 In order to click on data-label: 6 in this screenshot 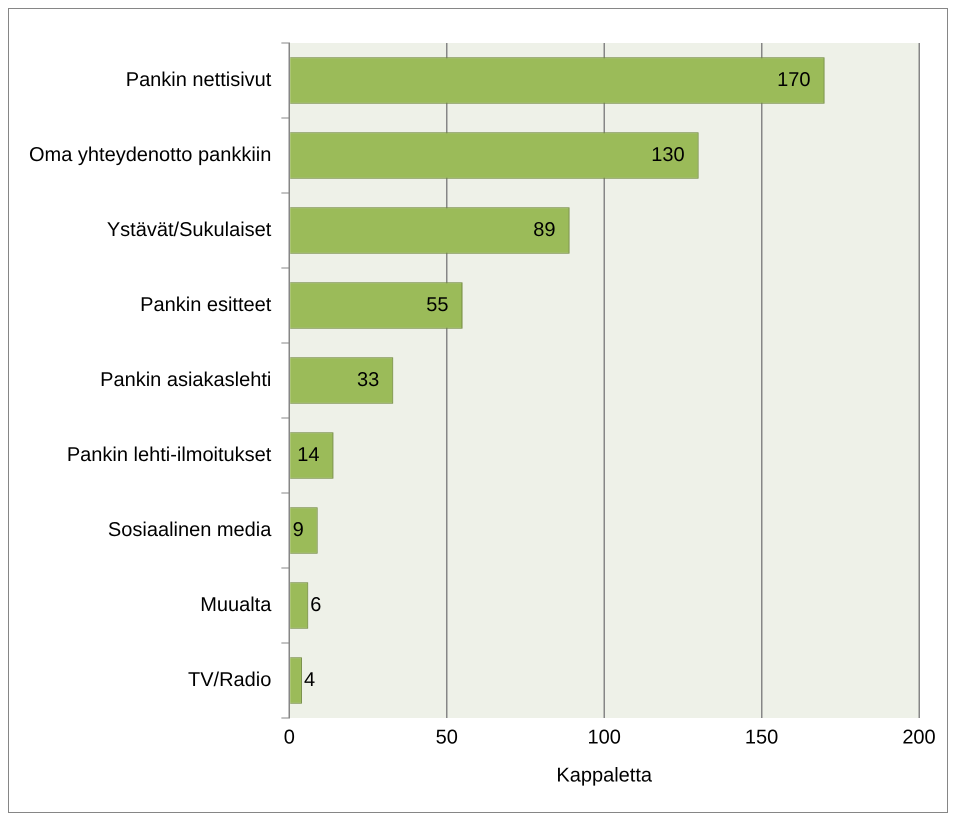, I will do `click(316, 605)`.